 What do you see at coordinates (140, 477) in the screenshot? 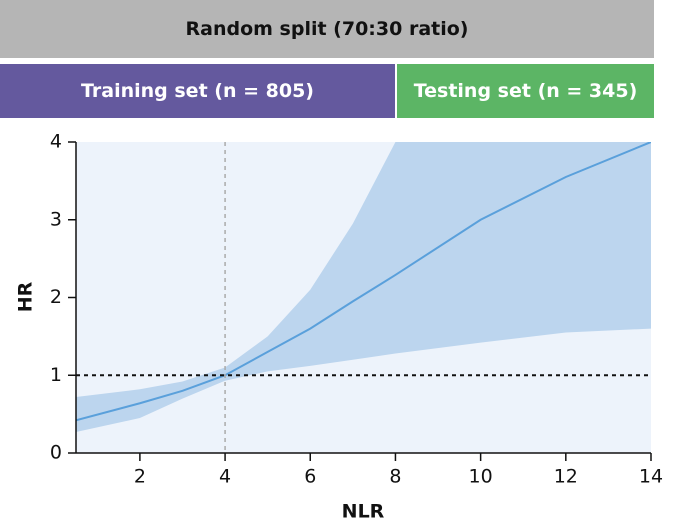
I see `x-tick-label: 2` at bounding box center [140, 477].